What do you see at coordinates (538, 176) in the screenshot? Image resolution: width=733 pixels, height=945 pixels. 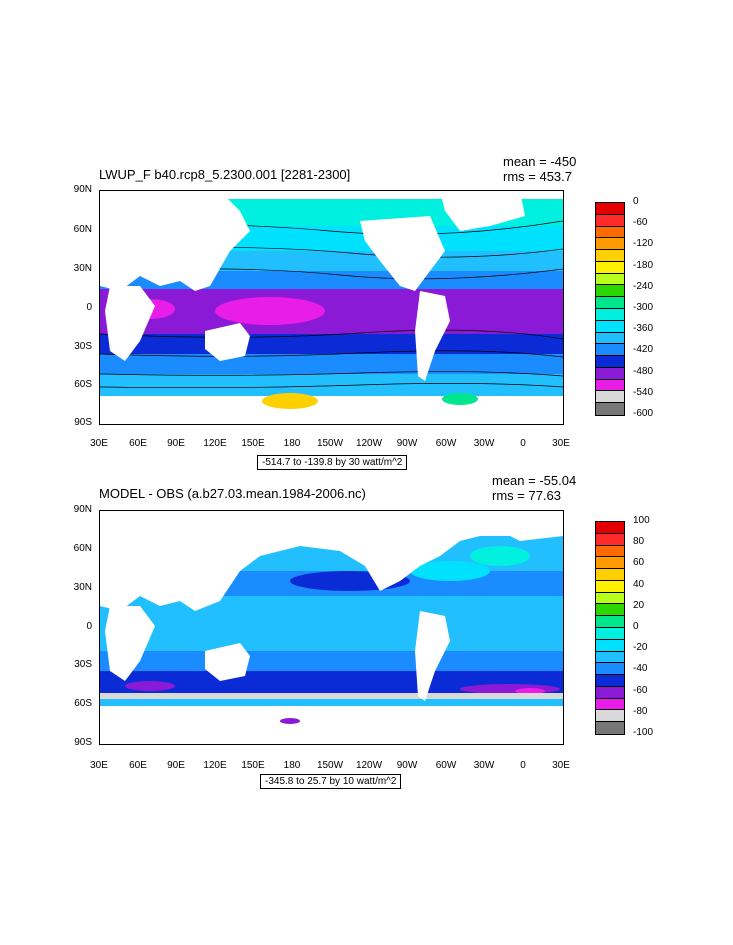 I see `rms-stat: rms = 453.7` at bounding box center [538, 176].